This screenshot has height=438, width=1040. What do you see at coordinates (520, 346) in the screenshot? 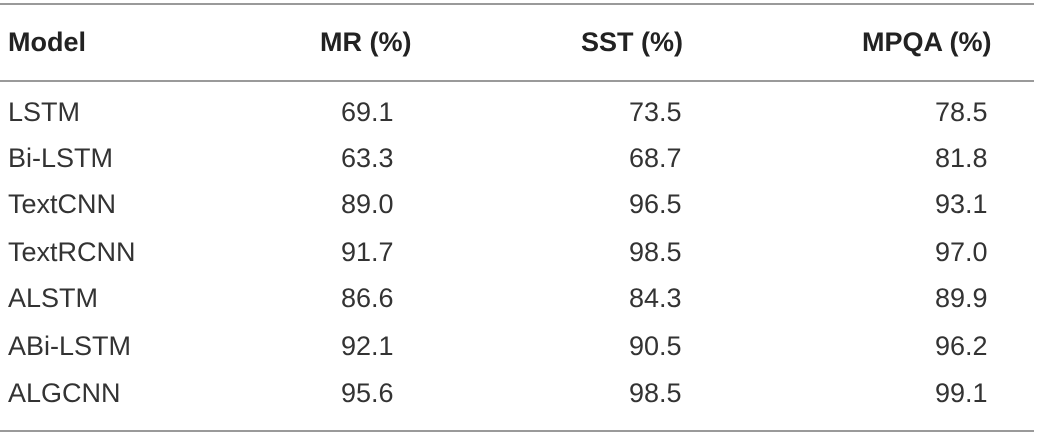
I see `table-row: ABi-LSTM 92.1 90.5 96.2` at bounding box center [520, 346].